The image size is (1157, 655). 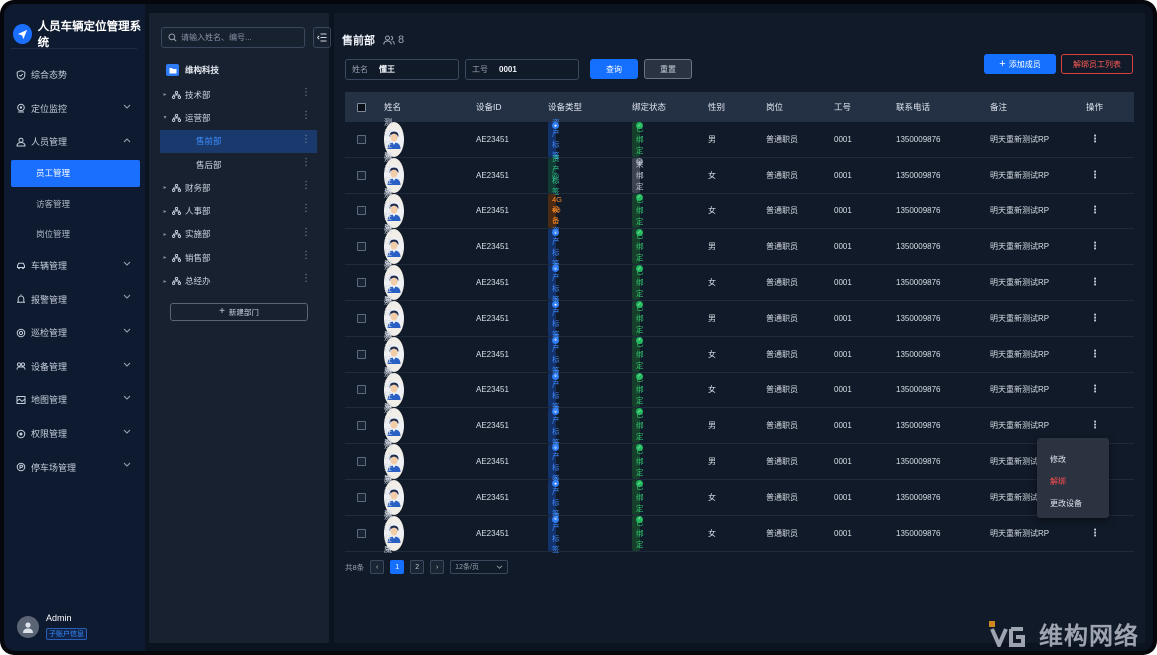 What do you see at coordinates (74, 299) in the screenshot?
I see `sidebar-item-alarms: 报警管理` at bounding box center [74, 299].